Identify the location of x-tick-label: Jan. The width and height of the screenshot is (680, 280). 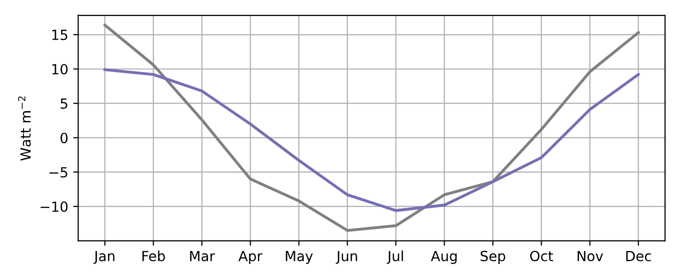
(103, 257).